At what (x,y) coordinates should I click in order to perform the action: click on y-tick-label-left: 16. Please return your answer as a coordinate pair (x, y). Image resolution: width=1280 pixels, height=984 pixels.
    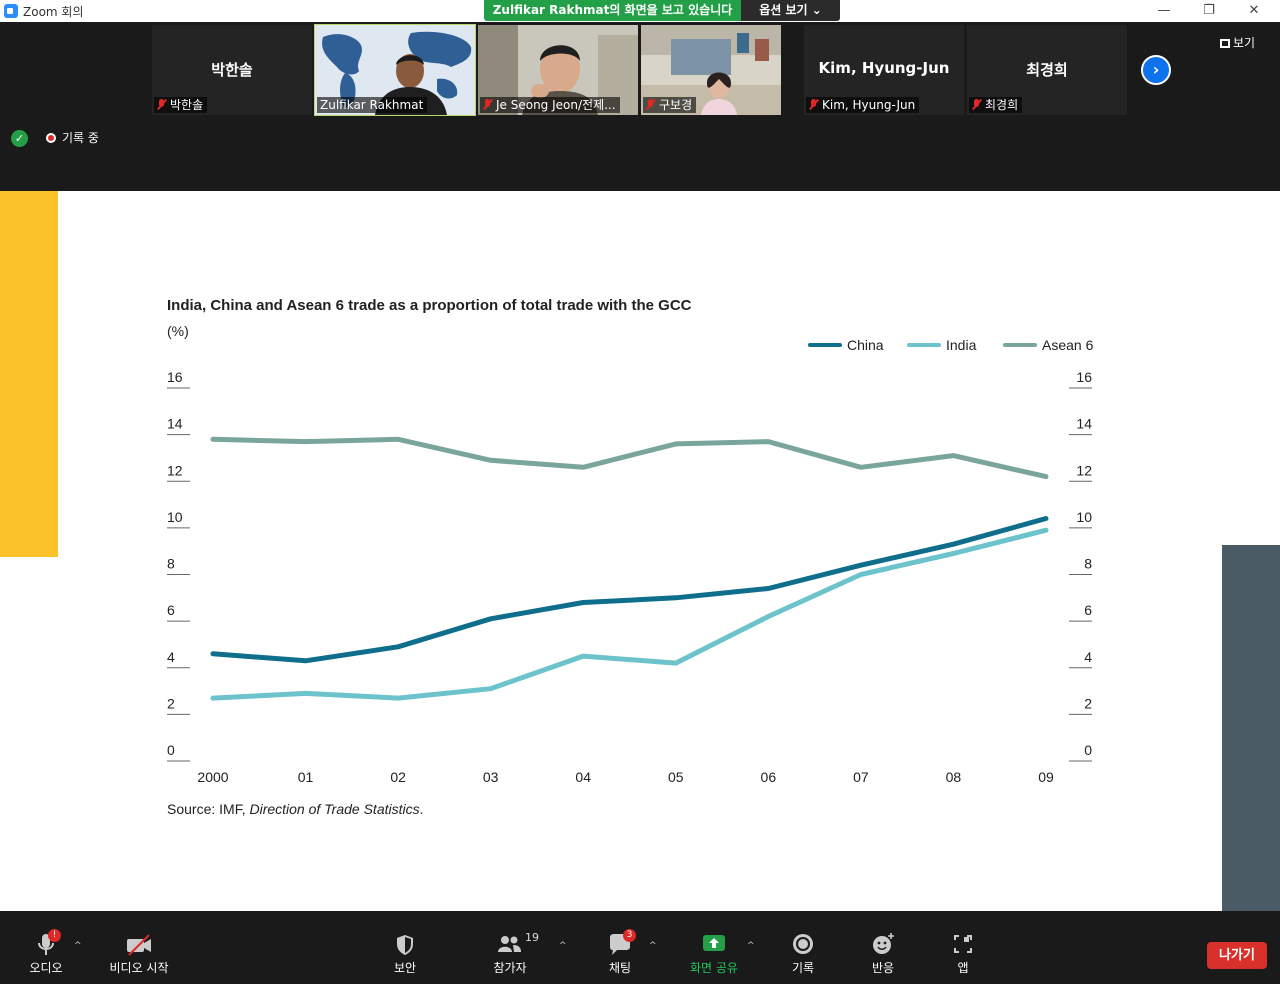
    Looking at the image, I should click on (175, 377).